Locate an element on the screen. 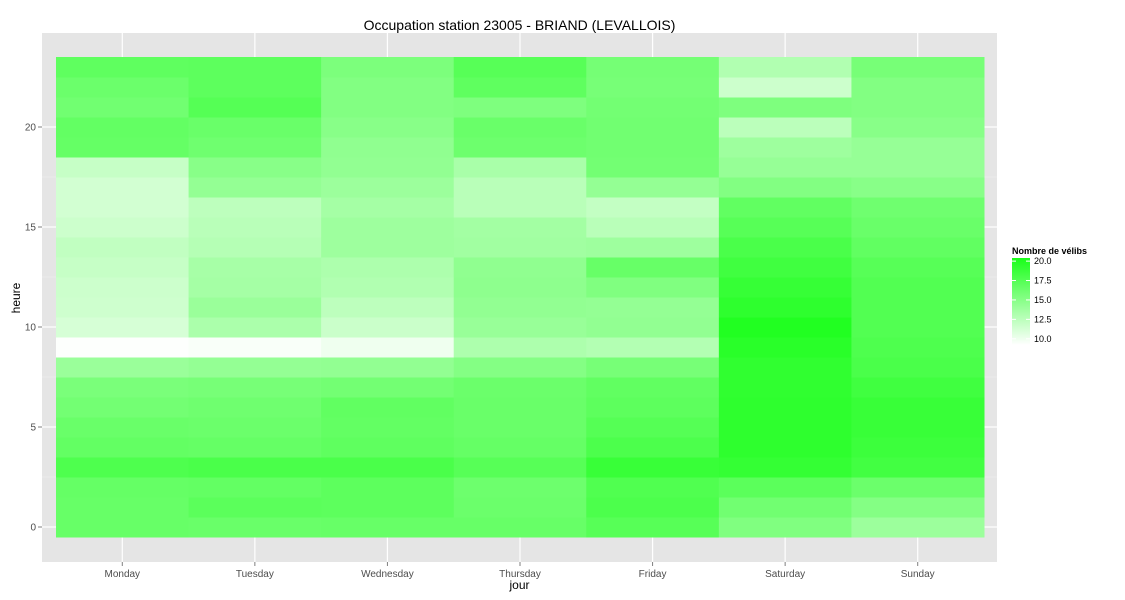  x-axis-title: jour is located at coordinates (518, 585).